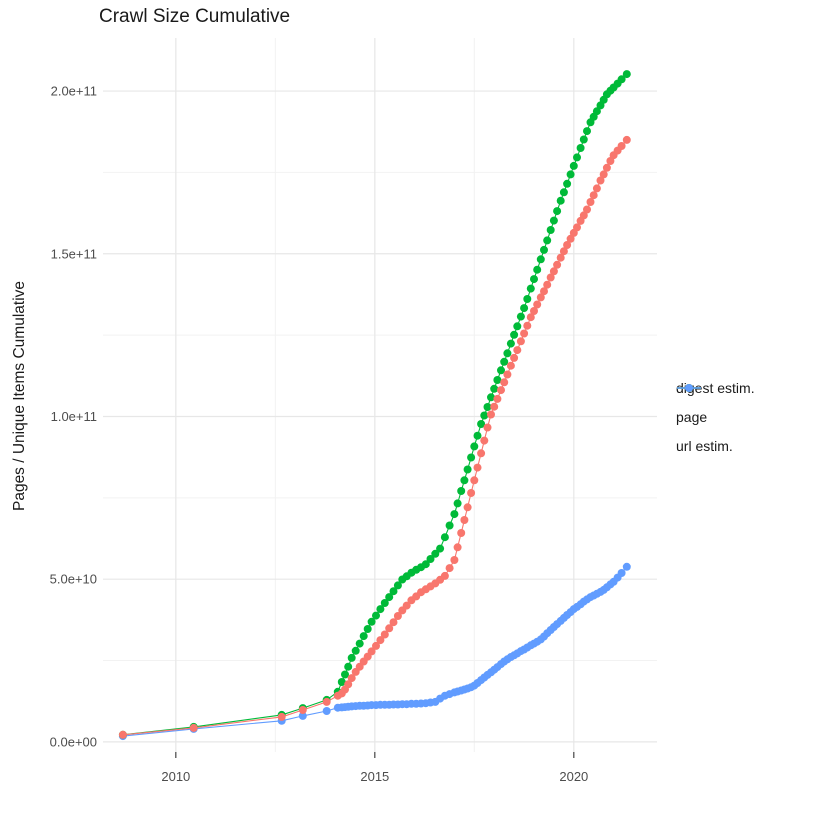 The width and height of the screenshot is (826, 827). What do you see at coordinates (74, 253) in the screenshot?
I see `y-tick-label: 1.5e+11` at bounding box center [74, 253].